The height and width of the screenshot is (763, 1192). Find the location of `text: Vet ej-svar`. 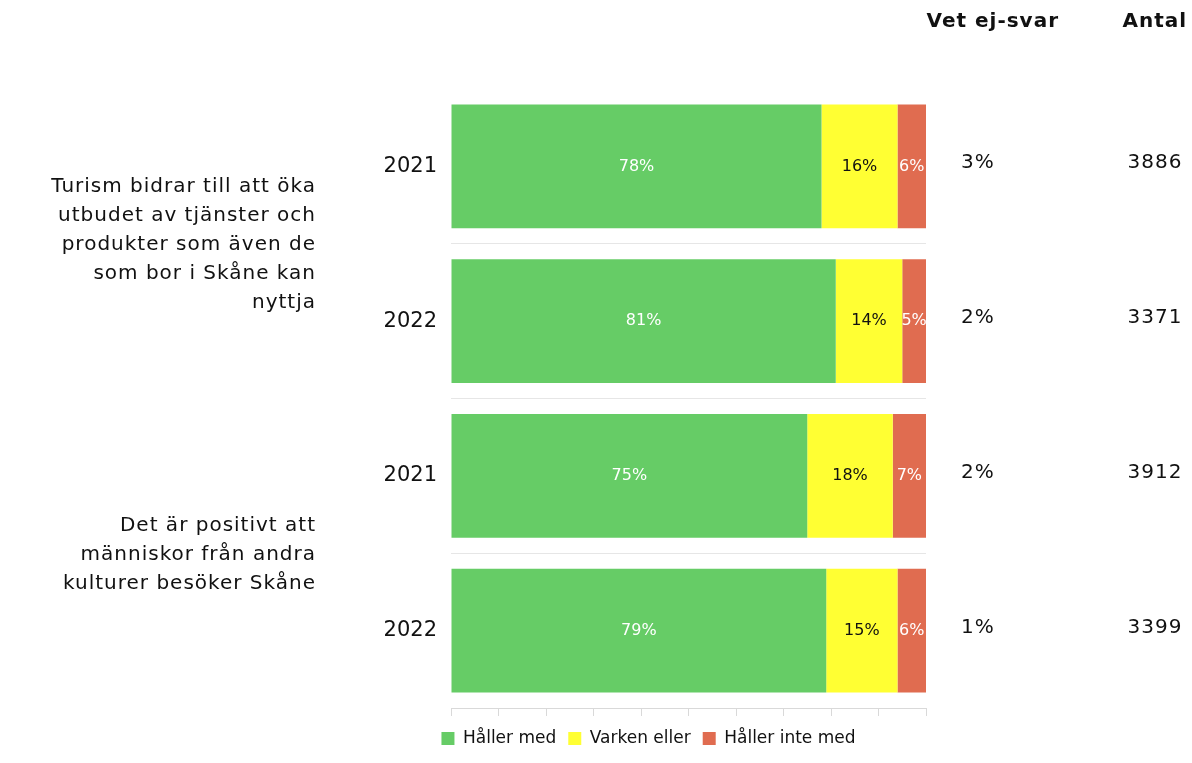

text: Vet ej-svar is located at coordinates (992, 20).